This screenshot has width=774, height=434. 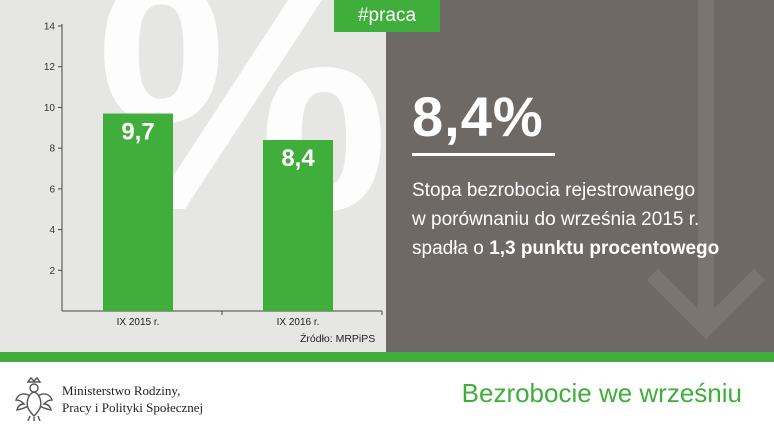 I want to click on y-tick-label: 10, so click(x=50, y=108).